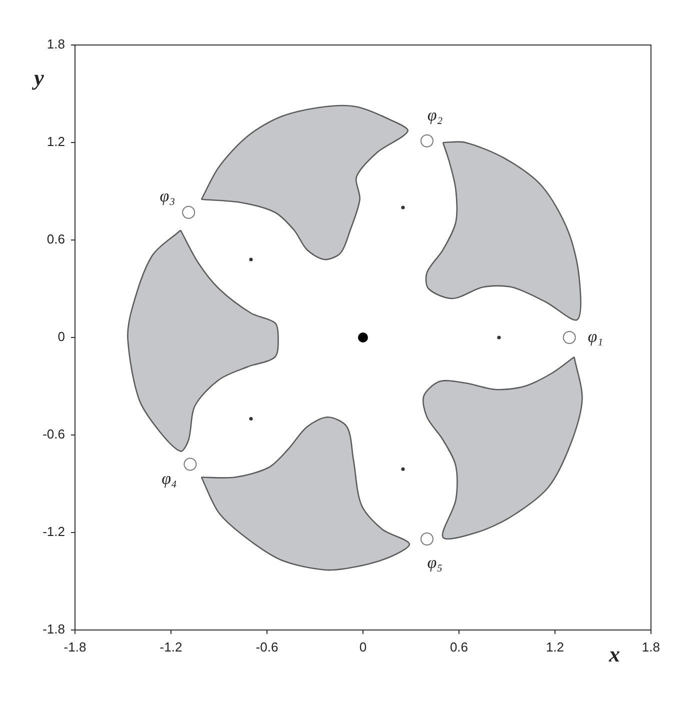 This screenshot has width=674, height=710. Describe the element at coordinates (169, 478) in the screenshot. I see `annotation: φ₄` at that location.